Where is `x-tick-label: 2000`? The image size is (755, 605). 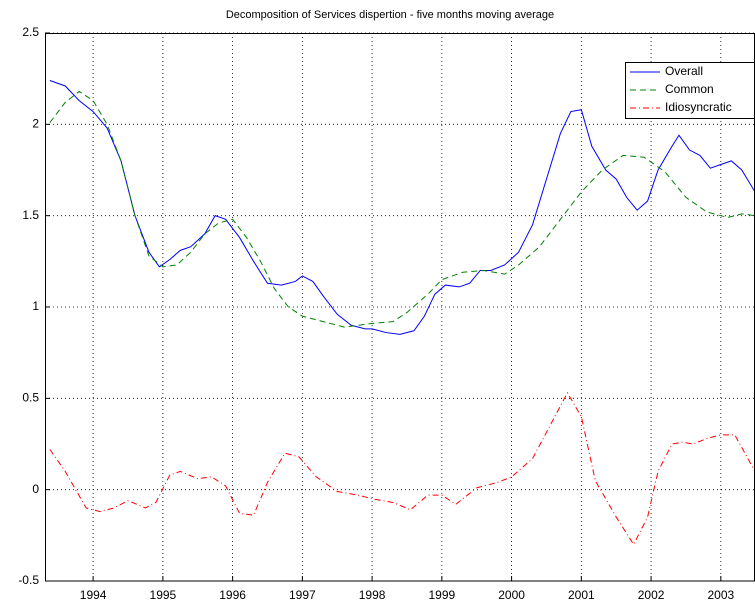
x-tick-label: 2000 is located at coordinates (511, 595).